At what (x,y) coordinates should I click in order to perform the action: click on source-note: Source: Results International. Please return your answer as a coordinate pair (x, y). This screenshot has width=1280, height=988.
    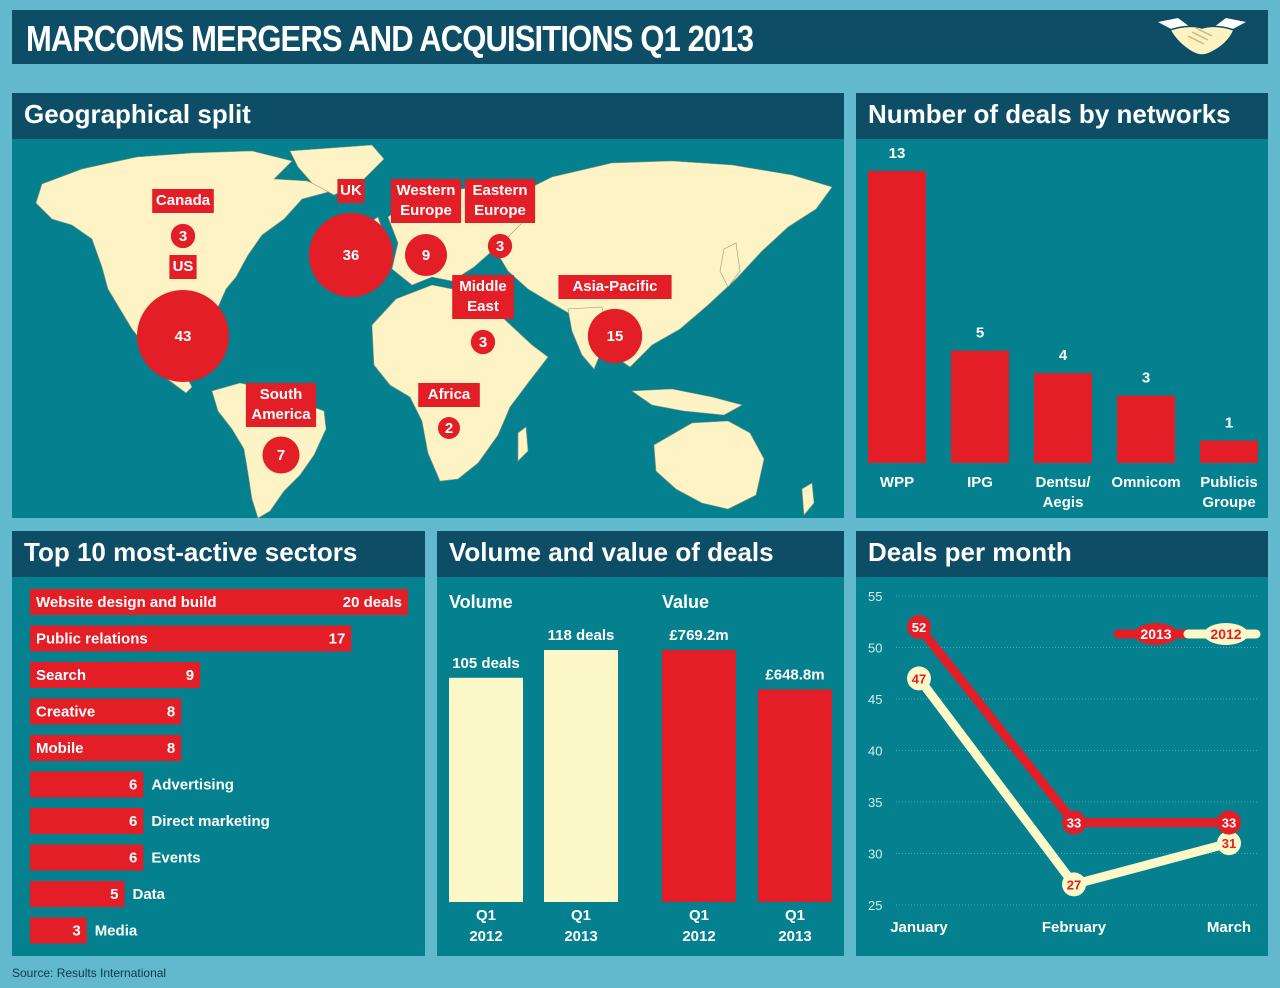
    Looking at the image, I should click on (89, 973).